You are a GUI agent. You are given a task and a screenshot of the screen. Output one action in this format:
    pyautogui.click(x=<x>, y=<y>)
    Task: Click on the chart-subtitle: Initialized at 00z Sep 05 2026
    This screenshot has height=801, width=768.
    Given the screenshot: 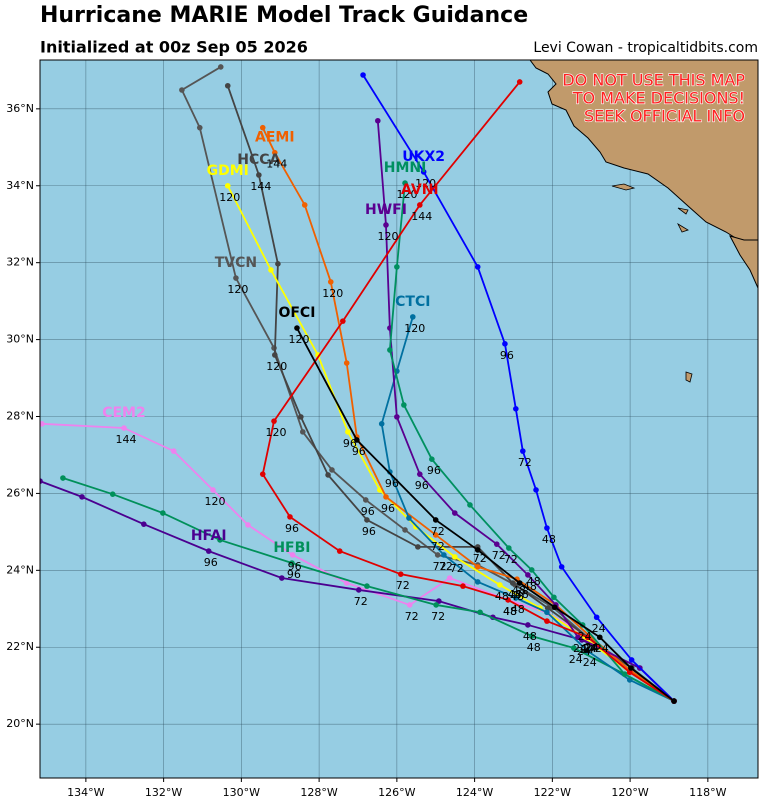 What is the action you would take?
    pyautogui.click(x=174, y=47)
    